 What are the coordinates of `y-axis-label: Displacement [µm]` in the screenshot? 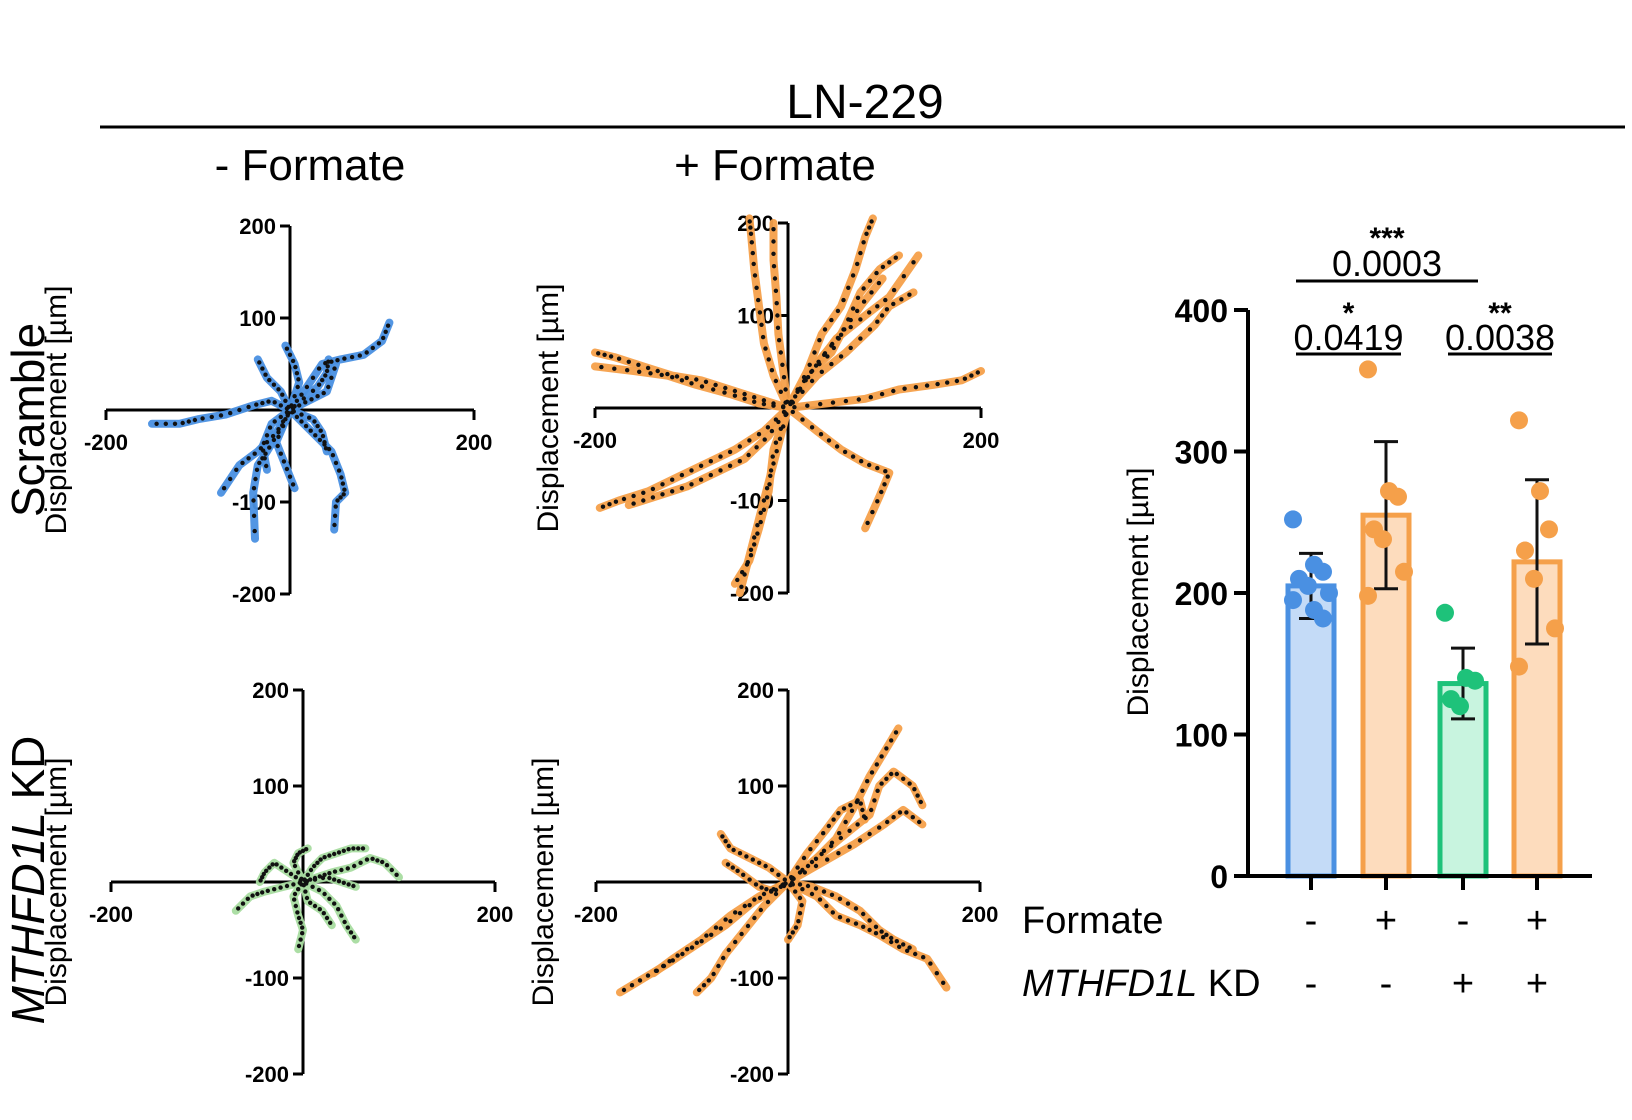 It's located at (56, 409).